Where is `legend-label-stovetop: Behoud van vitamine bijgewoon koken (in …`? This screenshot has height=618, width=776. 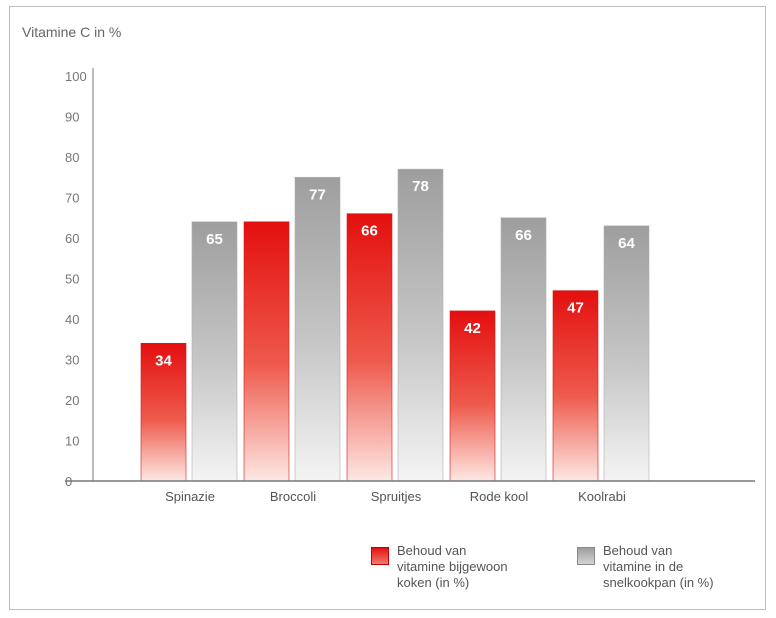
legend-label-stovetop: Behoud van vitamine bijgewoon koken (in … is located at coordinates (452, 566).